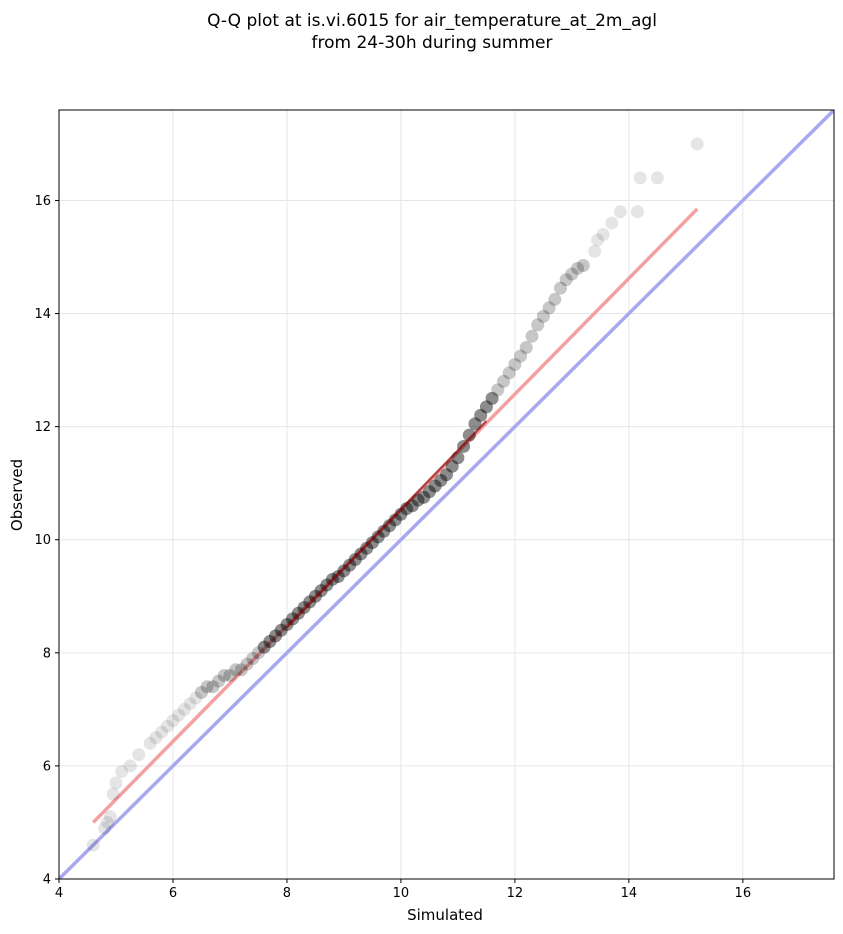 This screenshot has height=934, width=843. What do you see at coordinates (42, 201) in the screenshot?
I see `y-tick-label: 16` at bounding box center [42, 201].